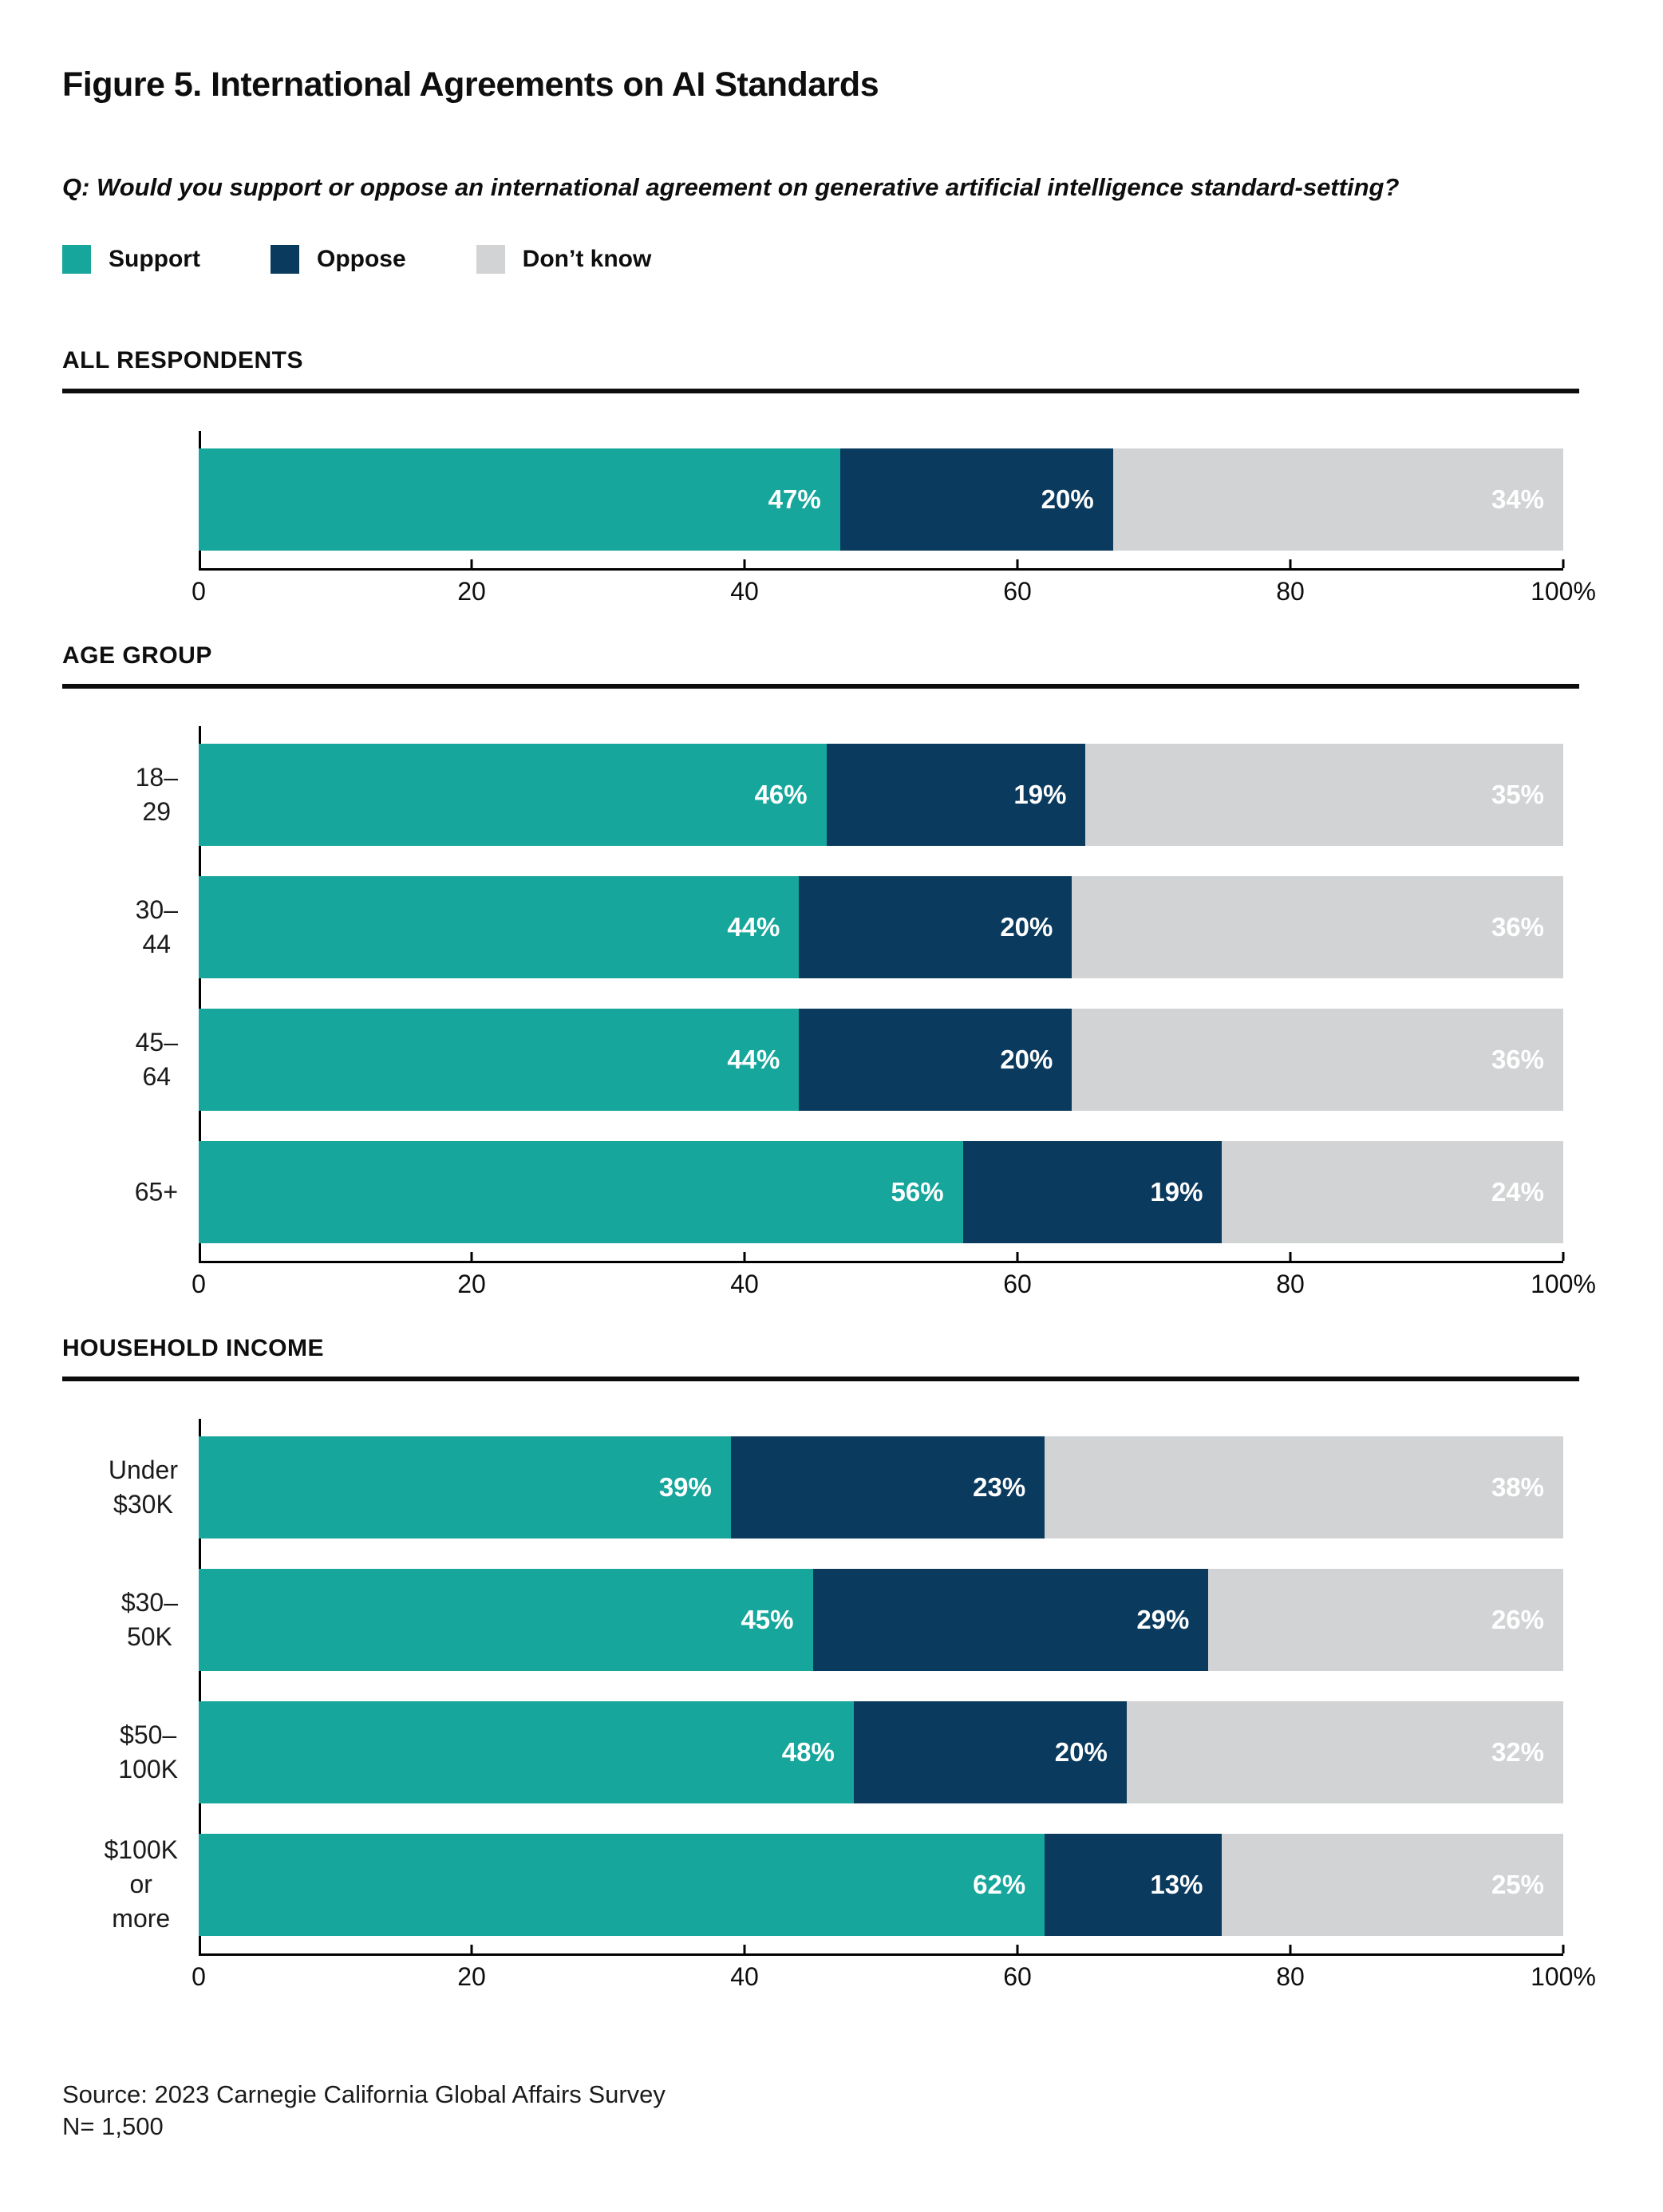  I want to click on category-label: 65+, so click(156, 1192).